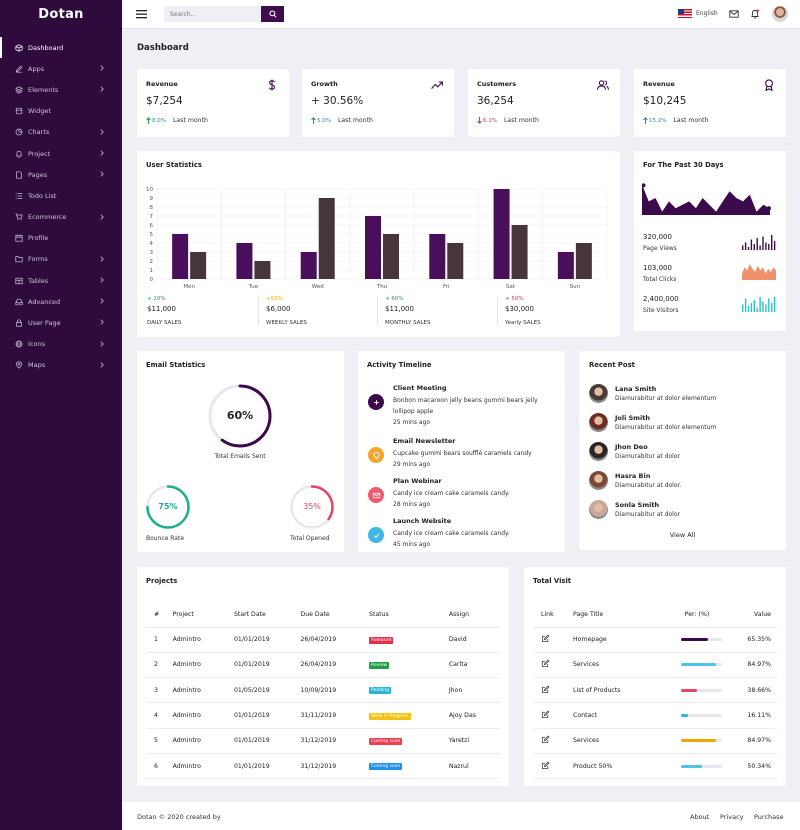 The image size is (800, 830). What do you see at coordinates (61, 322) in the screenshot?
I see `sidebar-item-user-page: User Page` at bounding box center [61, 322].